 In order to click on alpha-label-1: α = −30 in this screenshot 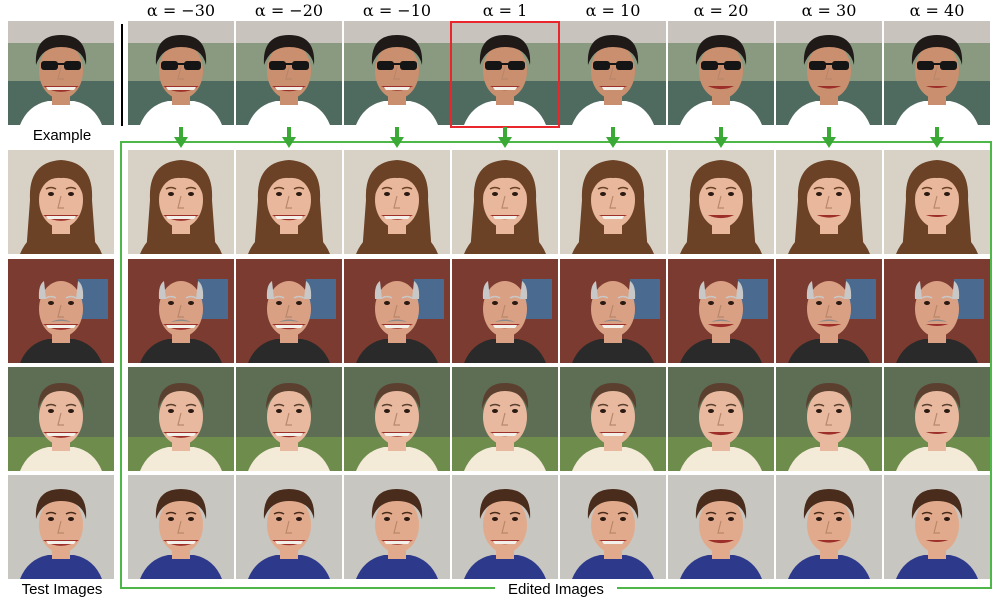, I will do `click(181, 10)`.